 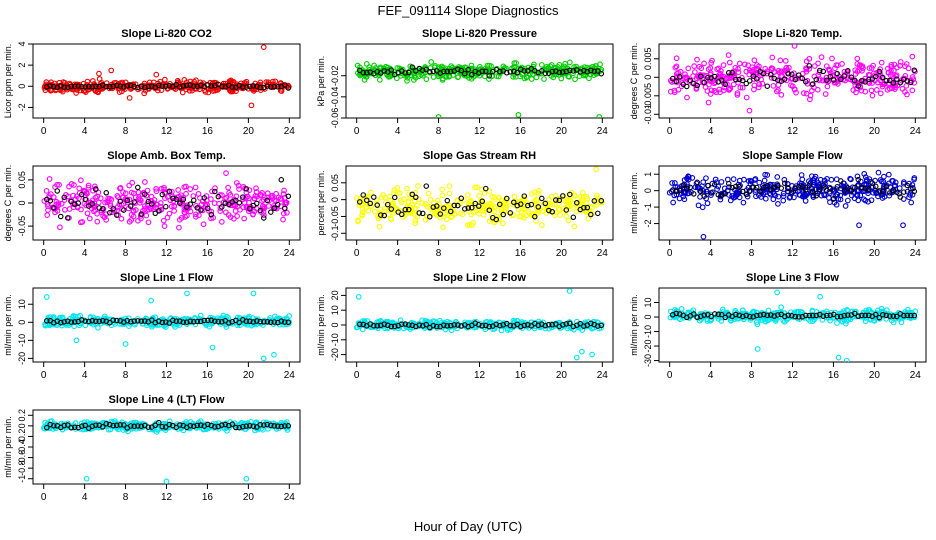 I want to click on y-tick-label: 4, so click(x=22, y=43).